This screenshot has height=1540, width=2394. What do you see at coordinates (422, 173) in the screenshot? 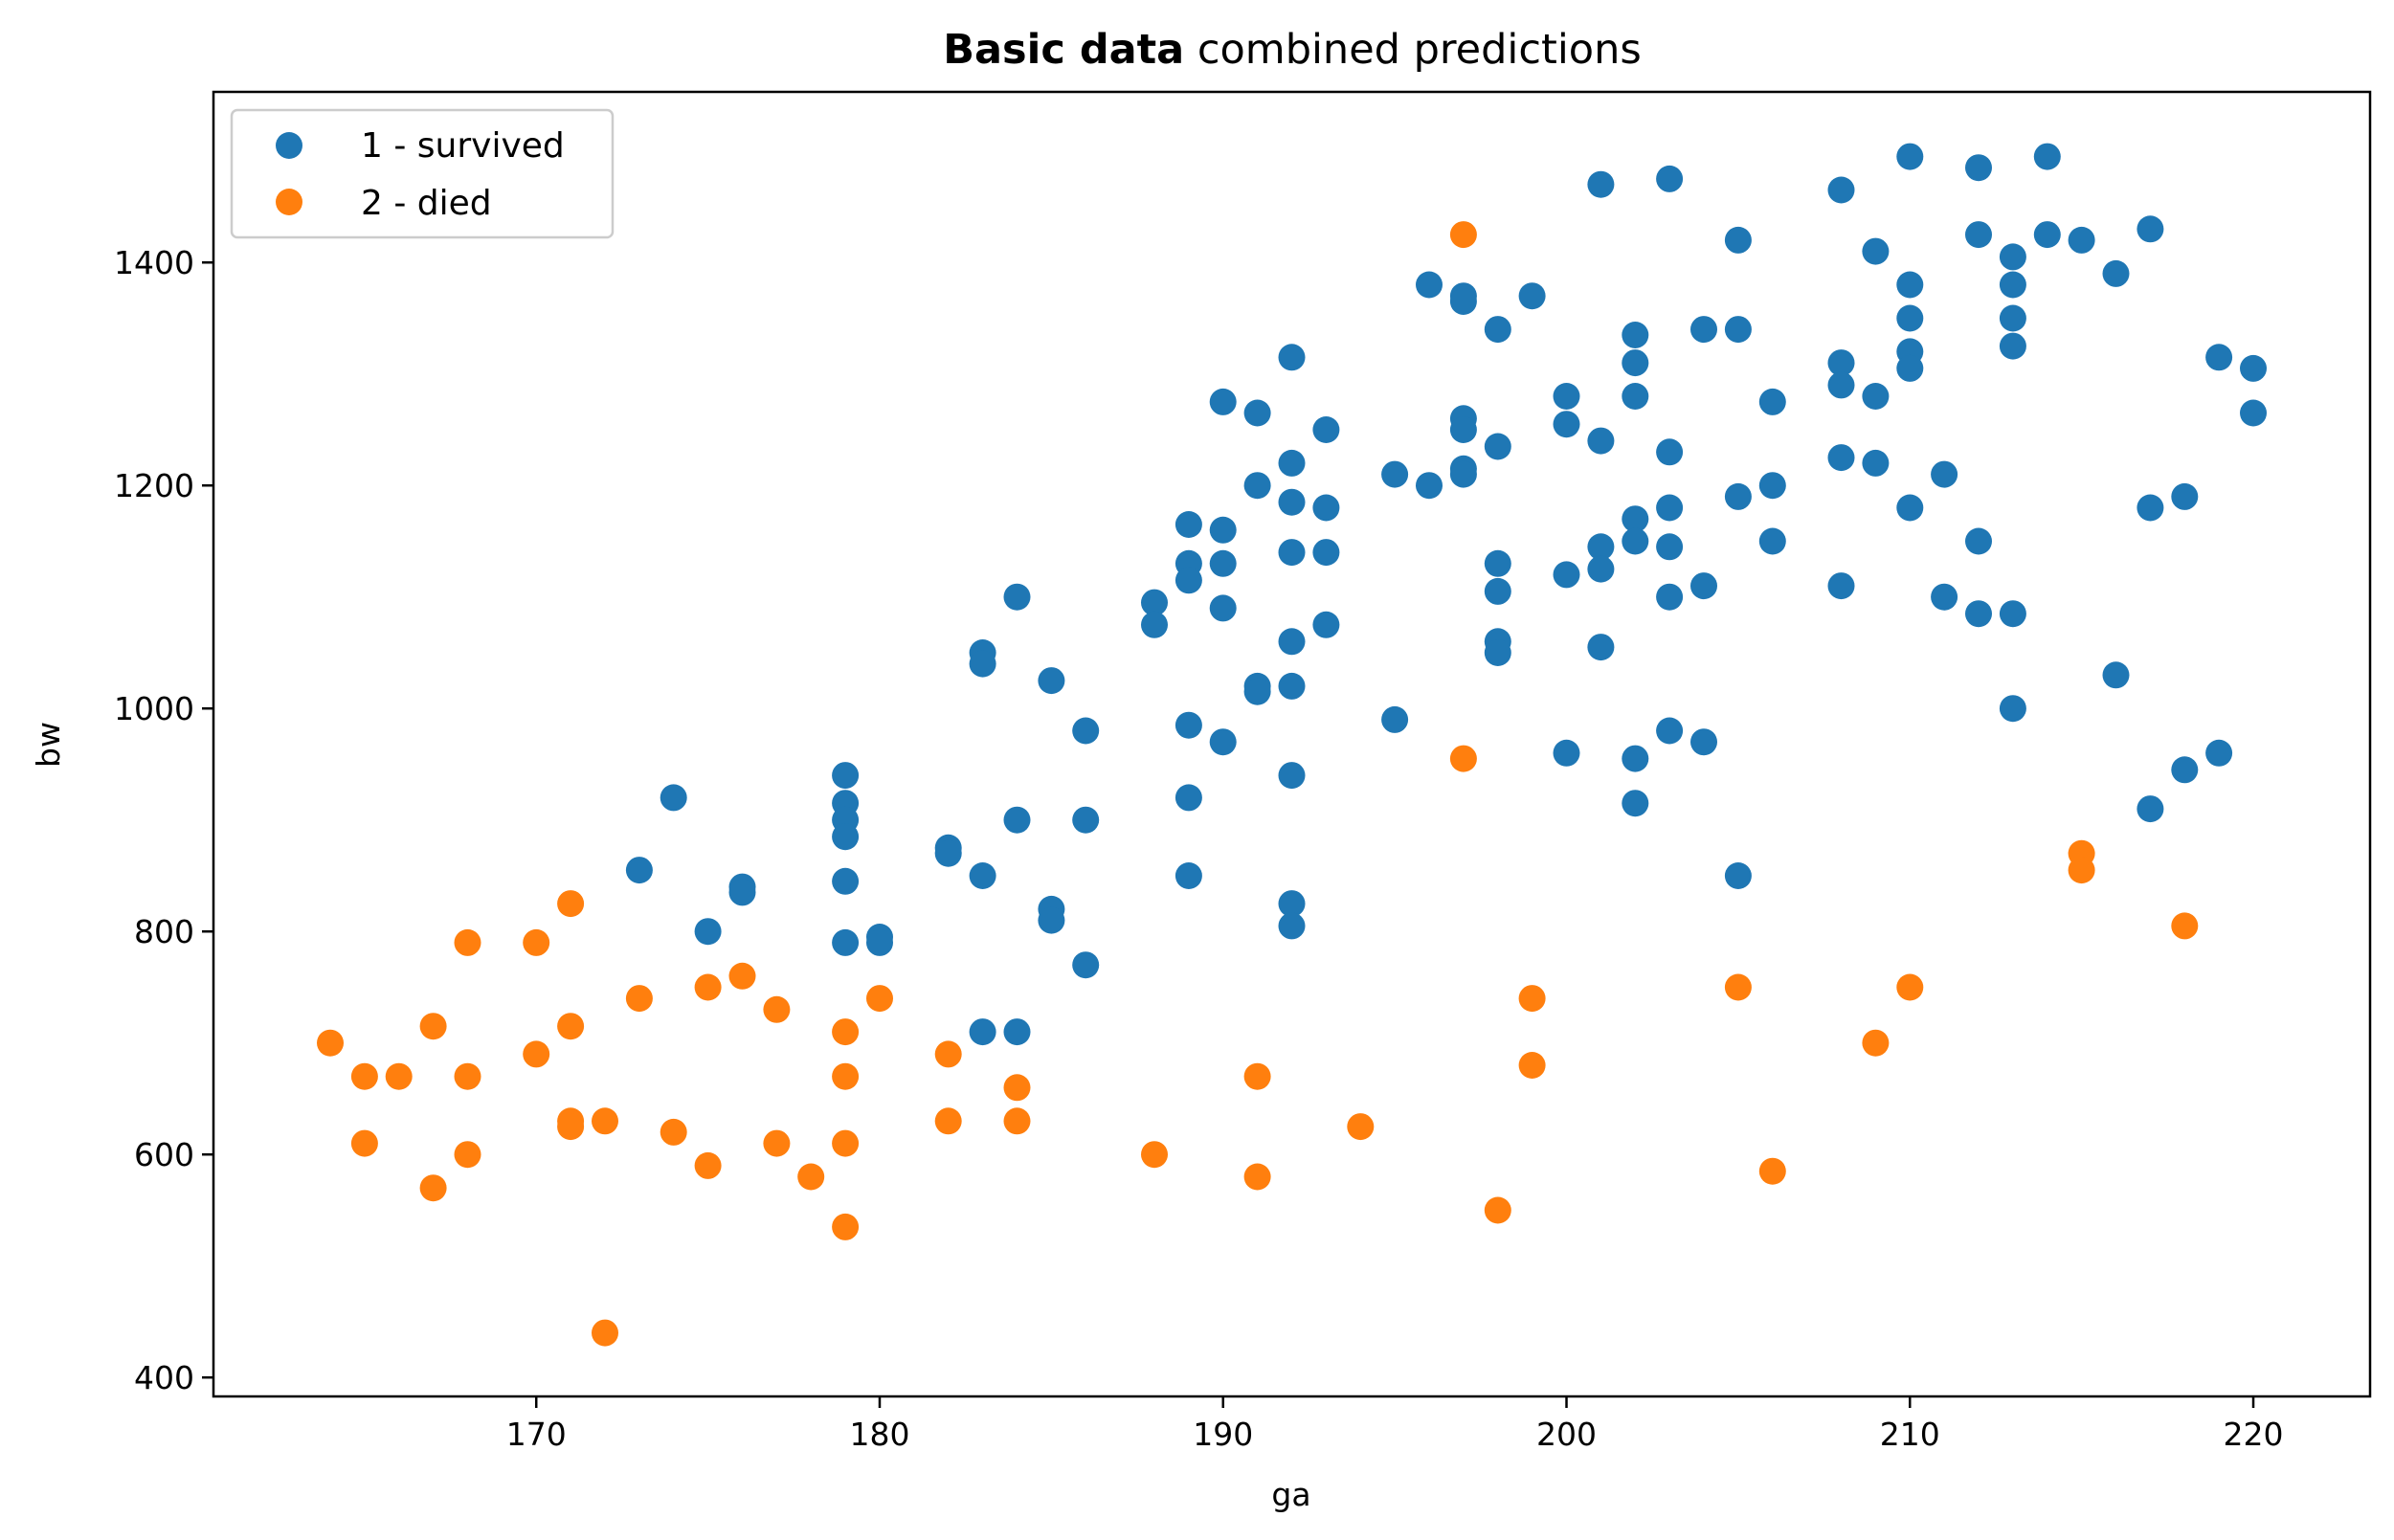
I see `legend-box` at bounding box center [422, 173].